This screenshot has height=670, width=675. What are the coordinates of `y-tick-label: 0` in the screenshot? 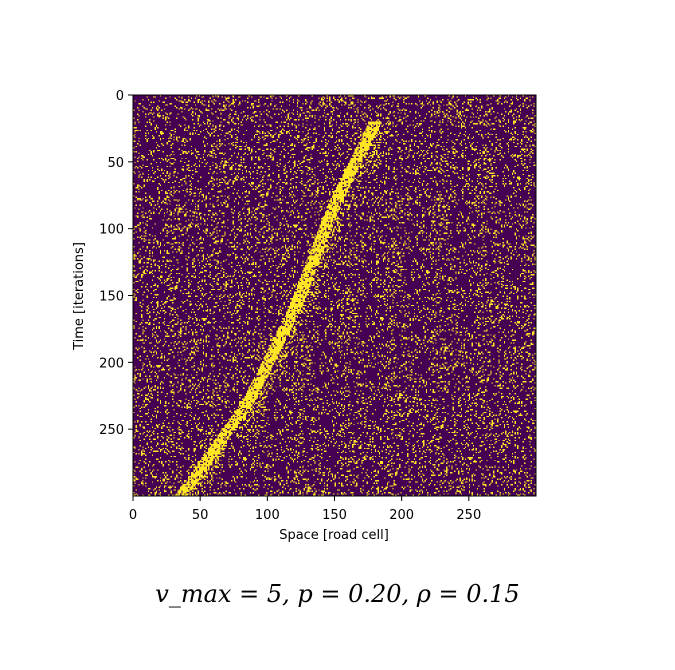 It's located at (120, 96).